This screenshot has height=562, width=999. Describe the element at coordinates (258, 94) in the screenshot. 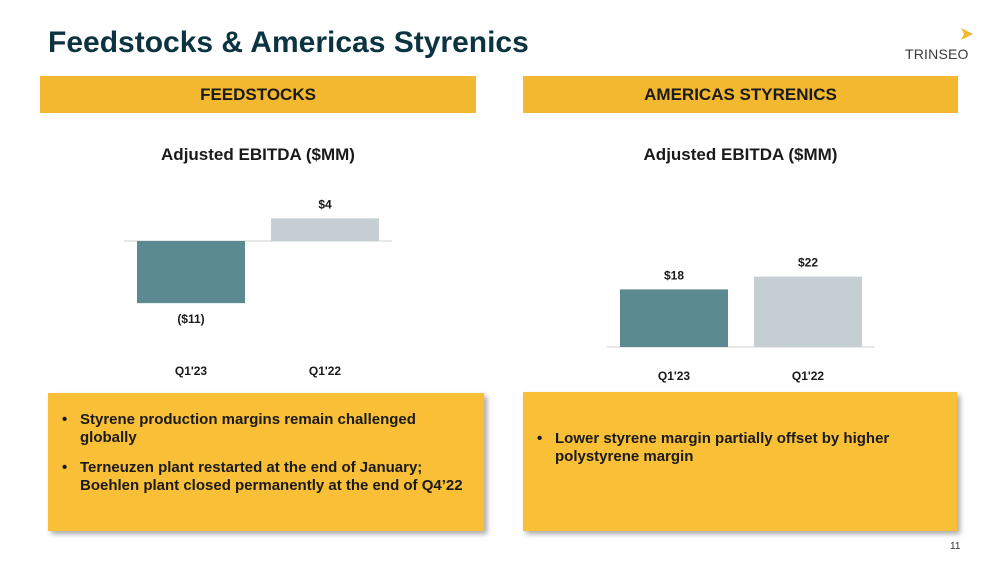

I see `feedstocks-header: FEEDSTOCKS` at that location.